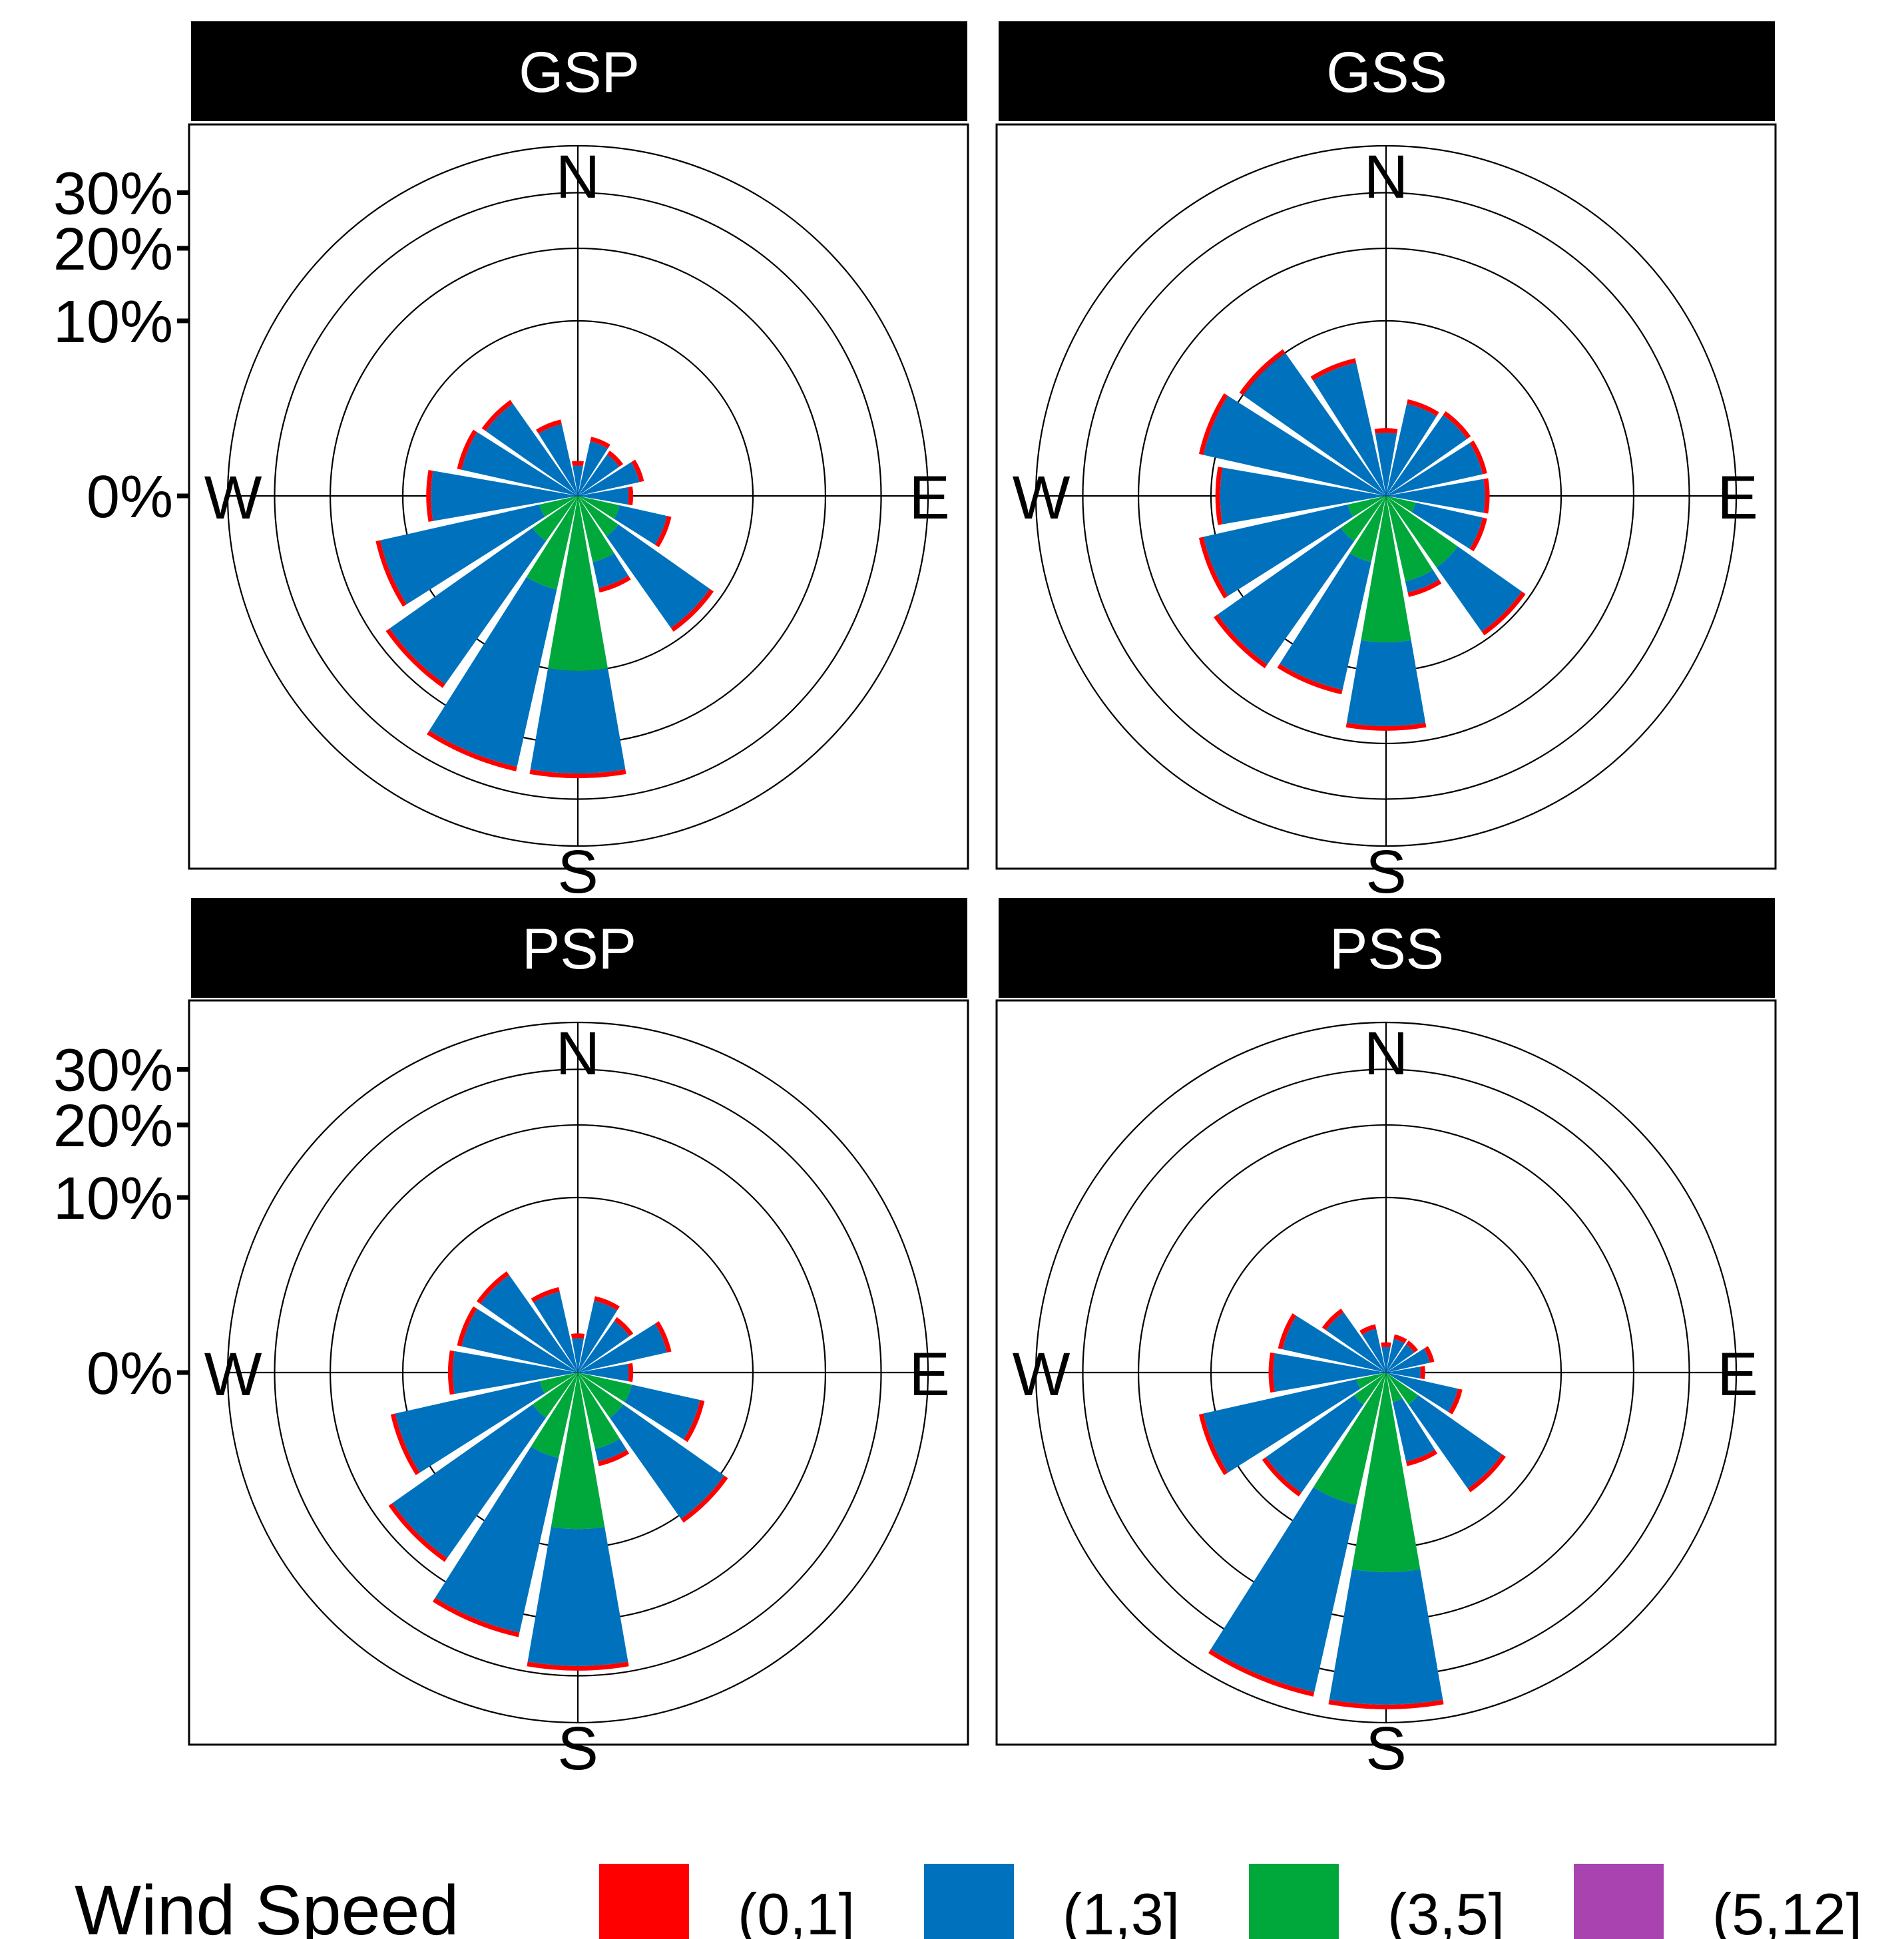 This screenshot has width=1904, height=1939. I want to click on facet-title: GSP, so click(579, 73).